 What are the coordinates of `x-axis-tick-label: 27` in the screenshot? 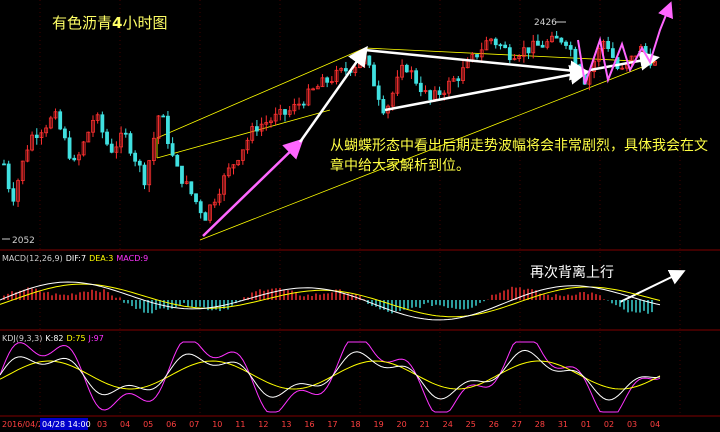 It's located at (517, 424).